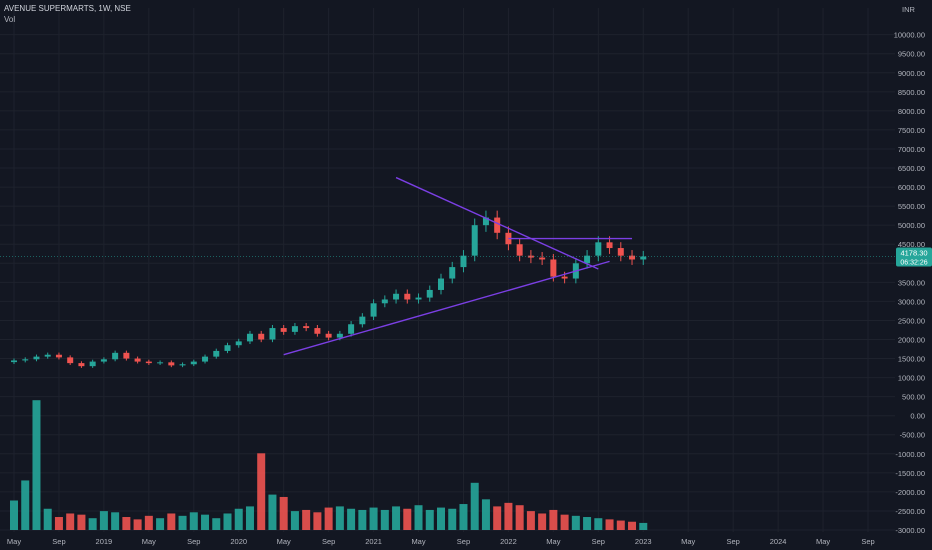 Image resolution: width=932 pixels, height=550 pixels. What do you see at coordinates (911, 149) in the screenshot?
I see `price-tick-label: 7000.00` at bounding box center [911, 149].